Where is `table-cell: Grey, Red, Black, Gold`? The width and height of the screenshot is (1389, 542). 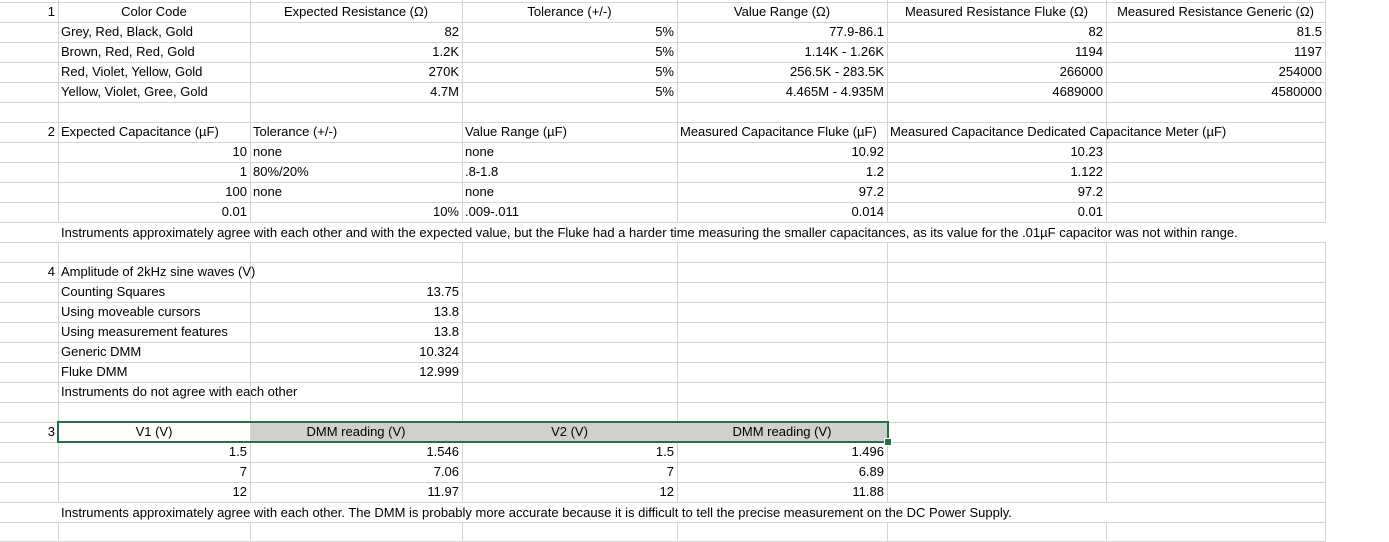
table-cell: Grey, Red, Black, Gold is located at coordinates (127, 31).